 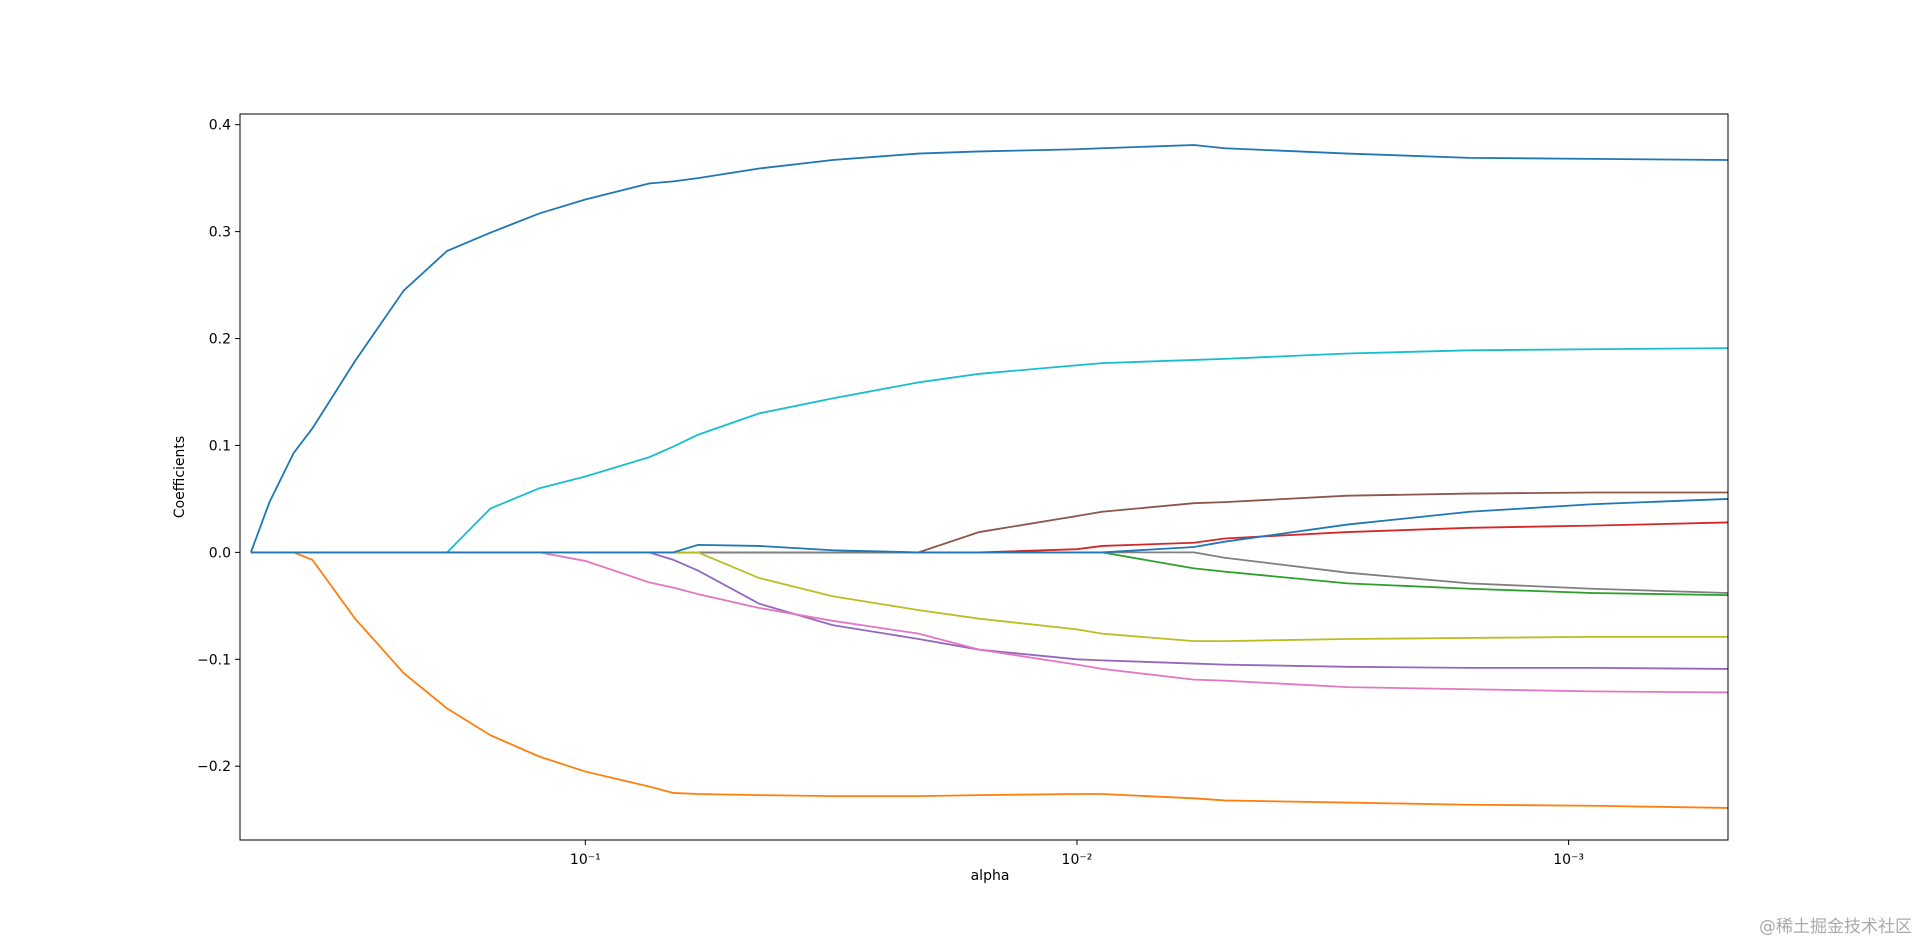 I want to click on x-axis-label: alpha, so click(x=990, y=876).